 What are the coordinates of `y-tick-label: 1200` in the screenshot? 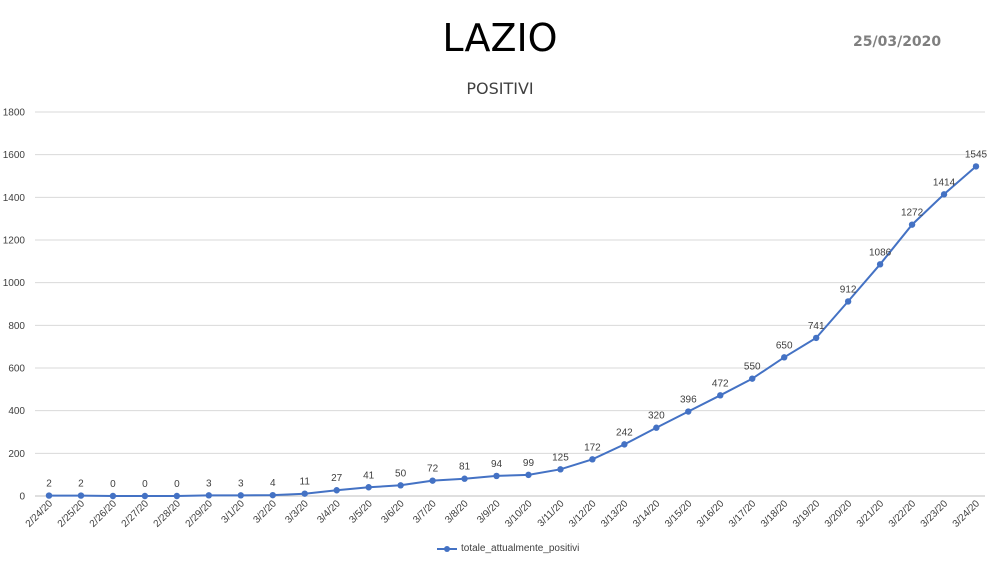 It's located at (14, 241).